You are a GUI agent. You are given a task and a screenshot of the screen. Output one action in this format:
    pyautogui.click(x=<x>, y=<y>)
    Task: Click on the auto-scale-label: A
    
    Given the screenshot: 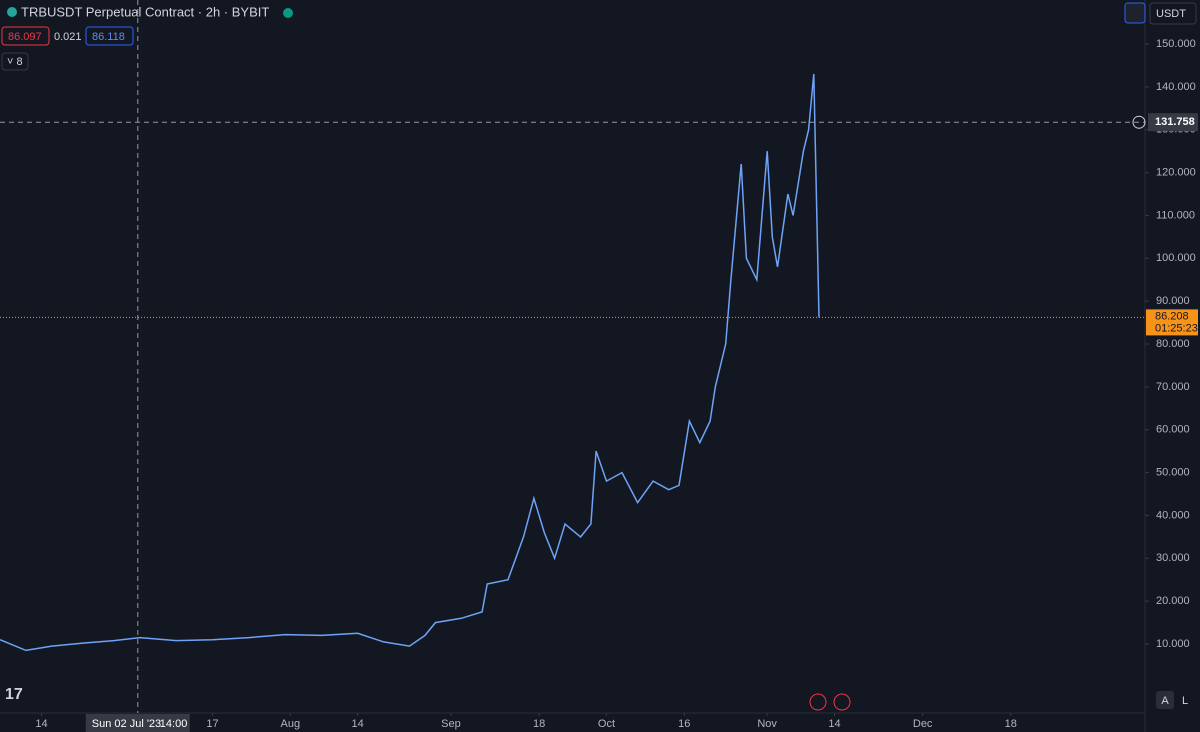 What is the action you would take?
    pyautogui.click(x=1165, y=701)
    